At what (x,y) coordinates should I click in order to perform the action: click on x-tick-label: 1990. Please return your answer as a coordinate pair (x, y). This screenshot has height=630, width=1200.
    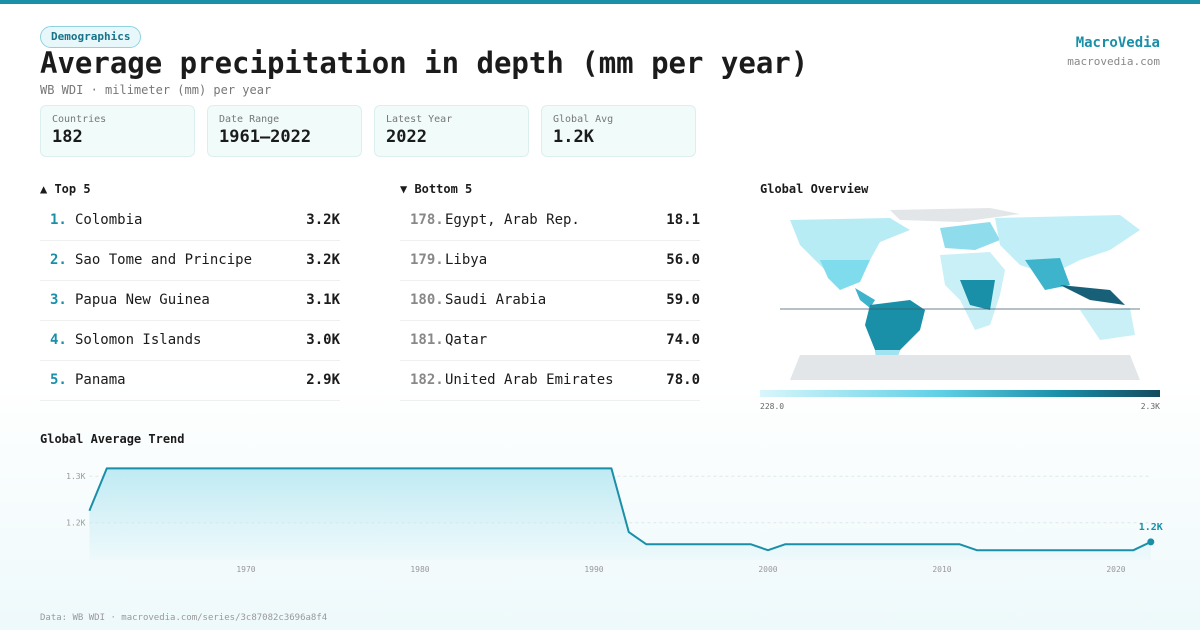
    Looking at the image, I should click on (593, 569).